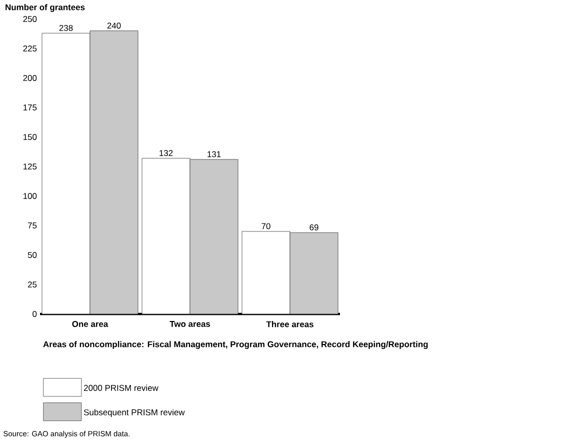 The width and height of the screenshot is (565, 443). What do you see at coordinates (30, 137) in the screenshot?
I see `y-tick-label: 150` at bounding box center [30, 137].